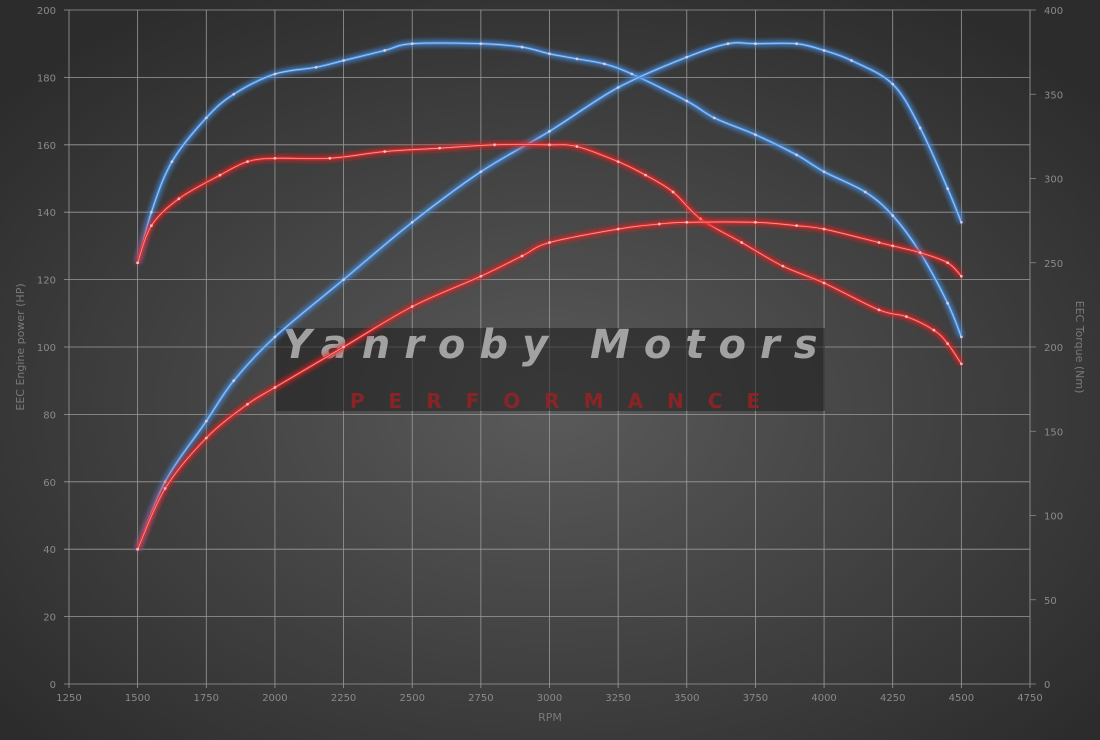  What do you see at coordinates (274, 698) in the screenshot?
I see `x-tick-label: 2000` at bounding box center [274, 698].